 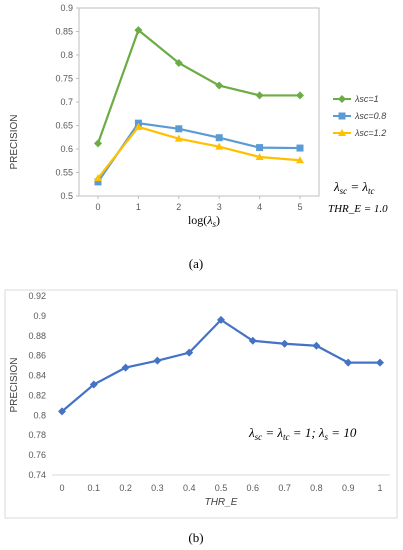 What do you see at coordinates (66, 196) in the screenshot?
I see `y-tick-label: 0.5` at bounding box center [66, 196].